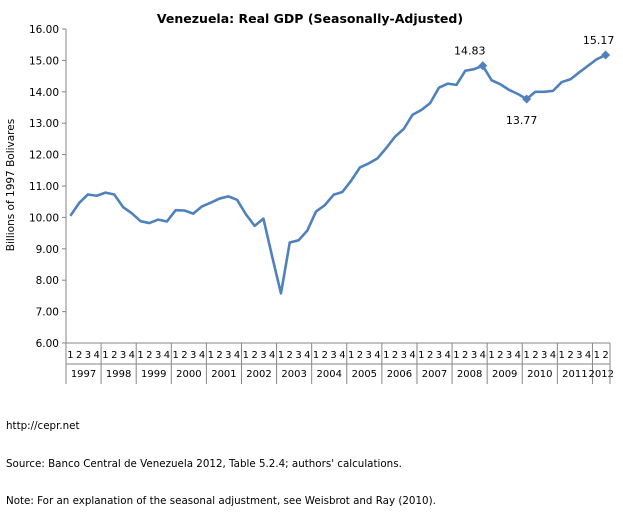  Describe the element at coordinates (44, 156) in the screenshot. I see `y-tick-label: 12.00` at that location.